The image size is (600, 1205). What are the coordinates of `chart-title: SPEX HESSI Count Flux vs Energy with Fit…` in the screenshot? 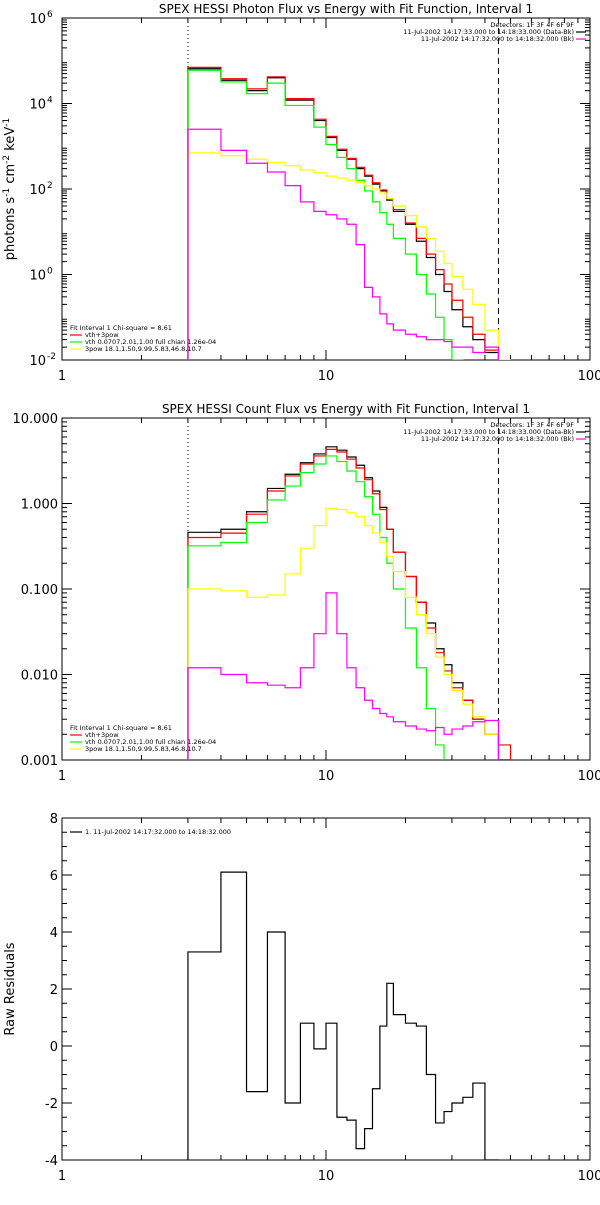 It's located at (346, 409).